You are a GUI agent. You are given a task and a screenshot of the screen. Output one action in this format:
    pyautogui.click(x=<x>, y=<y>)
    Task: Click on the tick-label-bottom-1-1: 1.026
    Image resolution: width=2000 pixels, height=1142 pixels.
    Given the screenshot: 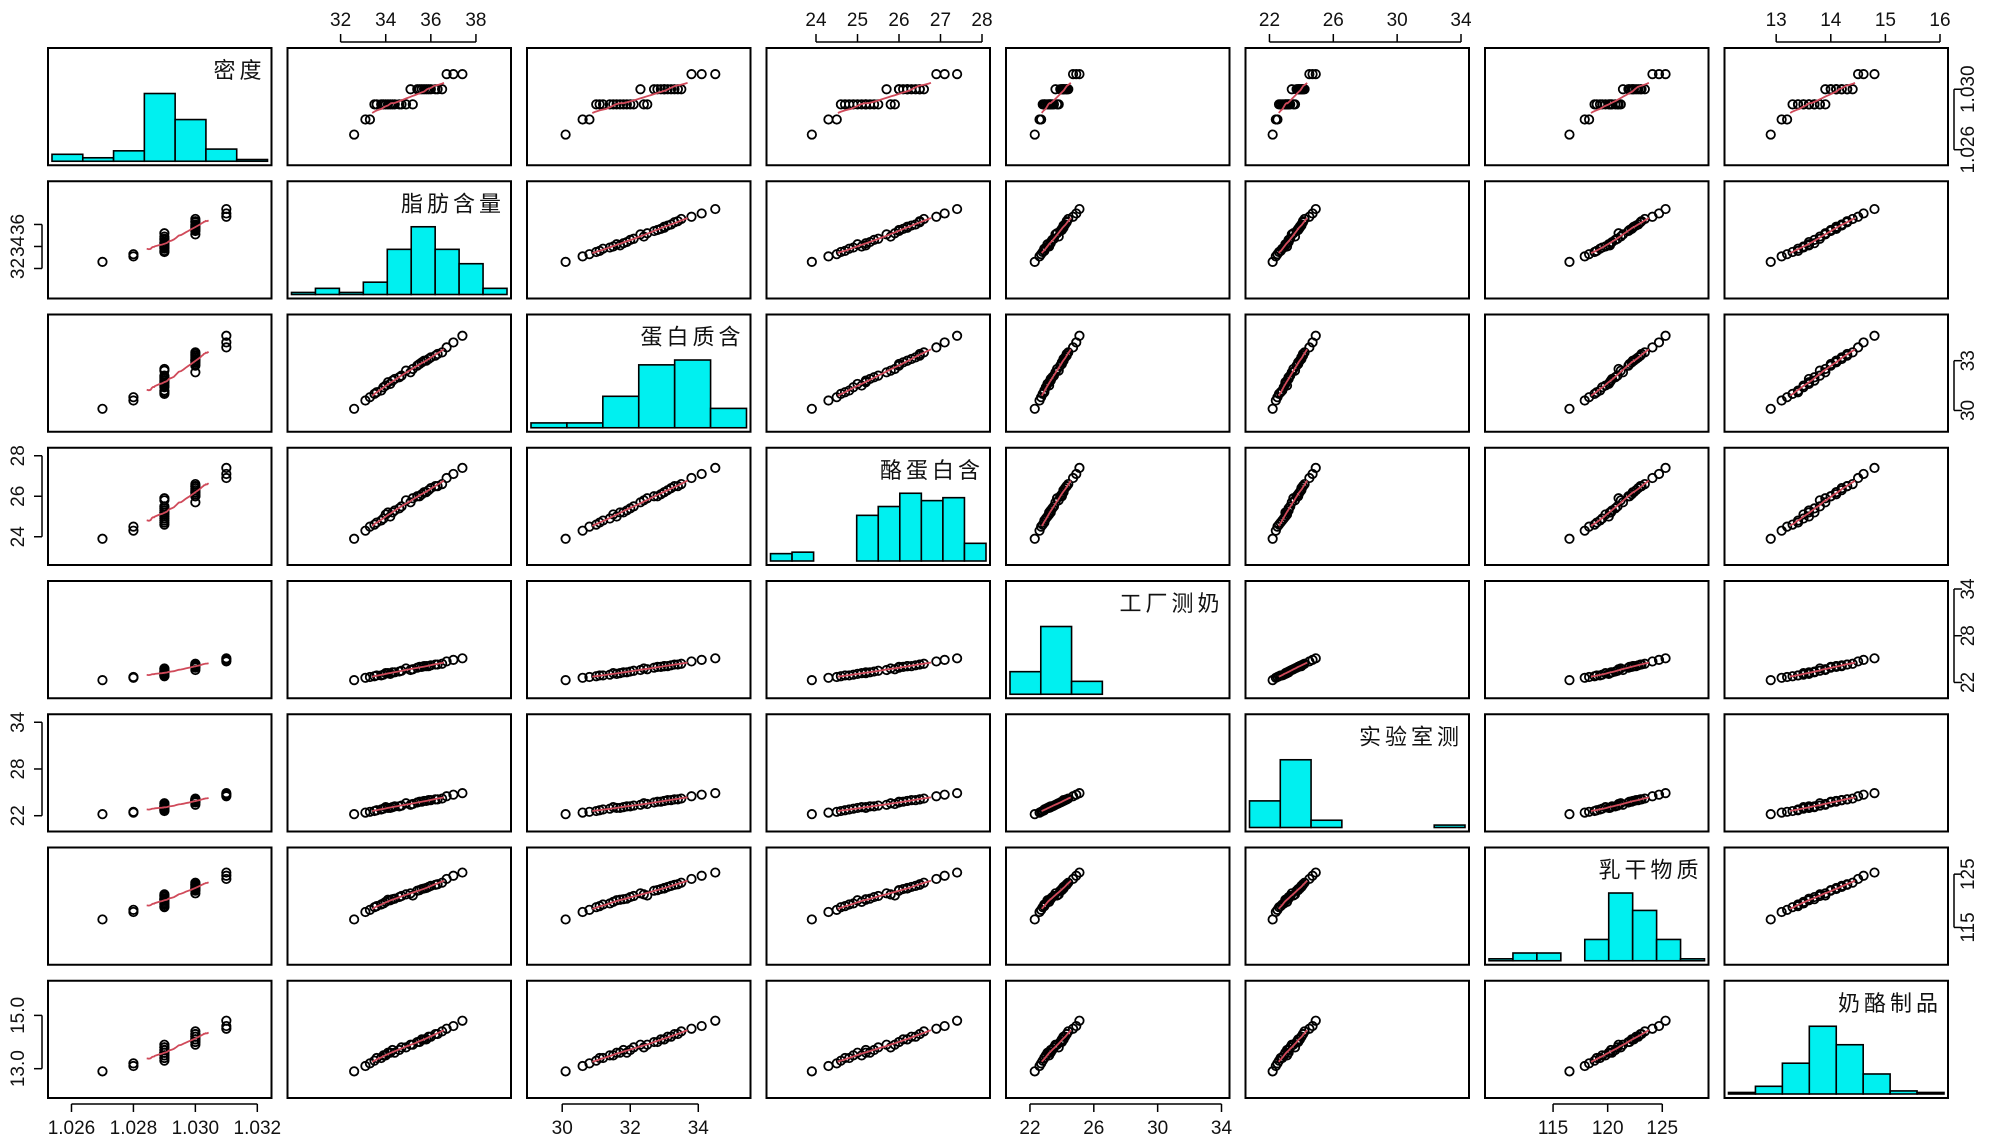 What is the action you would take?
    pyautogui.click(x=72, y=1127)
    